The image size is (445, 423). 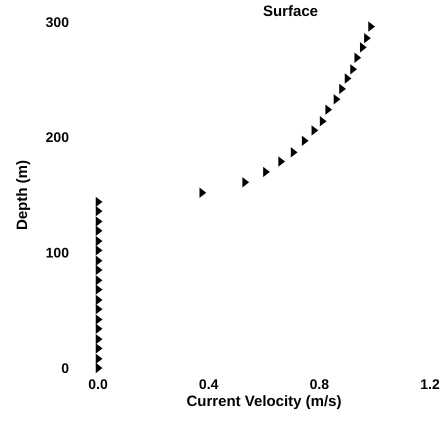 I want to click on text: Surface, so click(x=290, y=11).